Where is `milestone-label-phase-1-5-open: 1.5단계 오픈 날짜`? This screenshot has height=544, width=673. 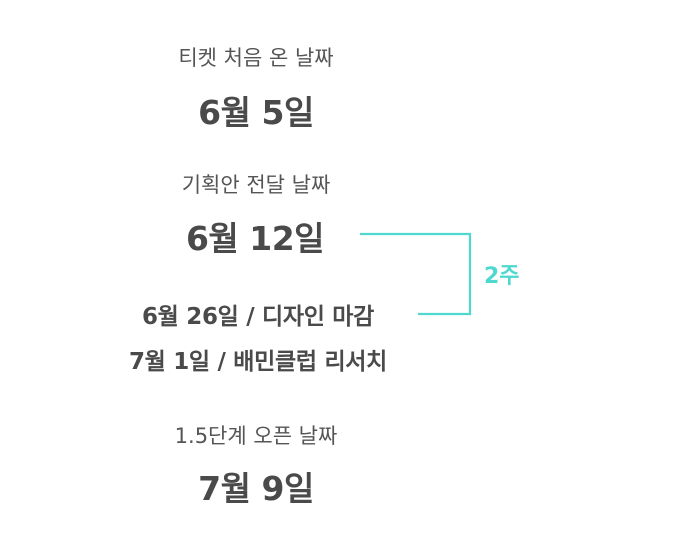
milestone-label-phase-1-5-open: 1.5단계 오픈 날짜 is located at coordinates (256, 436).